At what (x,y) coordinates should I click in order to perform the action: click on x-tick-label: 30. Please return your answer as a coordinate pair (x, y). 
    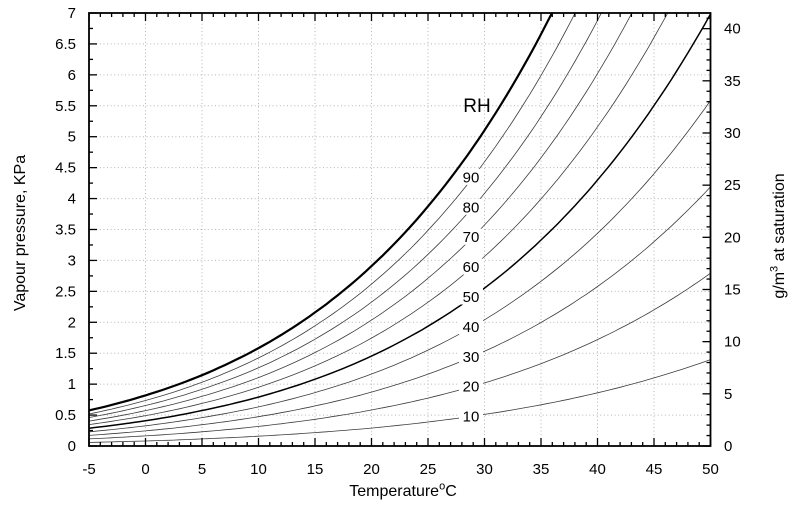
    Looking at the image, I should click on (484, 469).